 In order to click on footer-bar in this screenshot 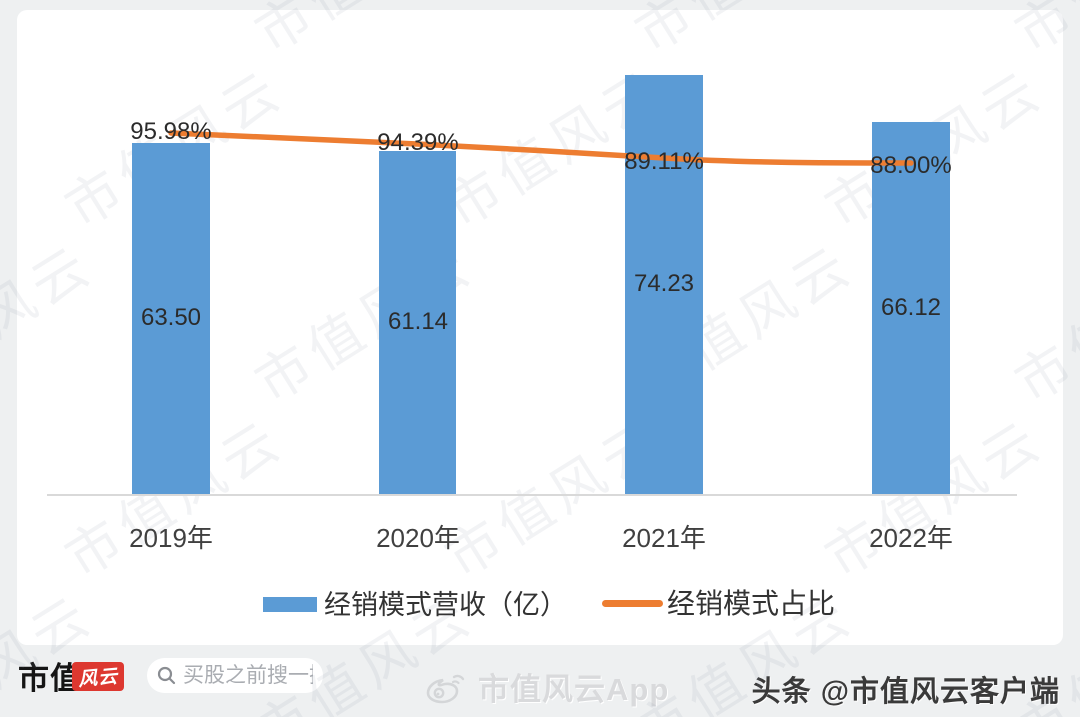, I will do `click(540, 681)`.